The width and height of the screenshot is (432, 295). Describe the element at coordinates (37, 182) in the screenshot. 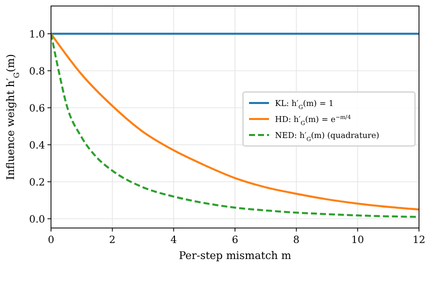

I see `y-tick-label: 0.2` at that location.